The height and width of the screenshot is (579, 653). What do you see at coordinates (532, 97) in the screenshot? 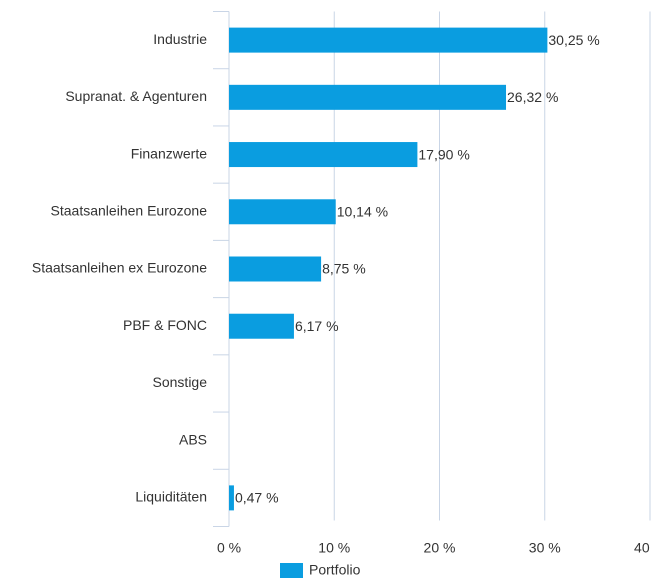
I see `value-label: 26,32 %` at bounding box center [532, 97].